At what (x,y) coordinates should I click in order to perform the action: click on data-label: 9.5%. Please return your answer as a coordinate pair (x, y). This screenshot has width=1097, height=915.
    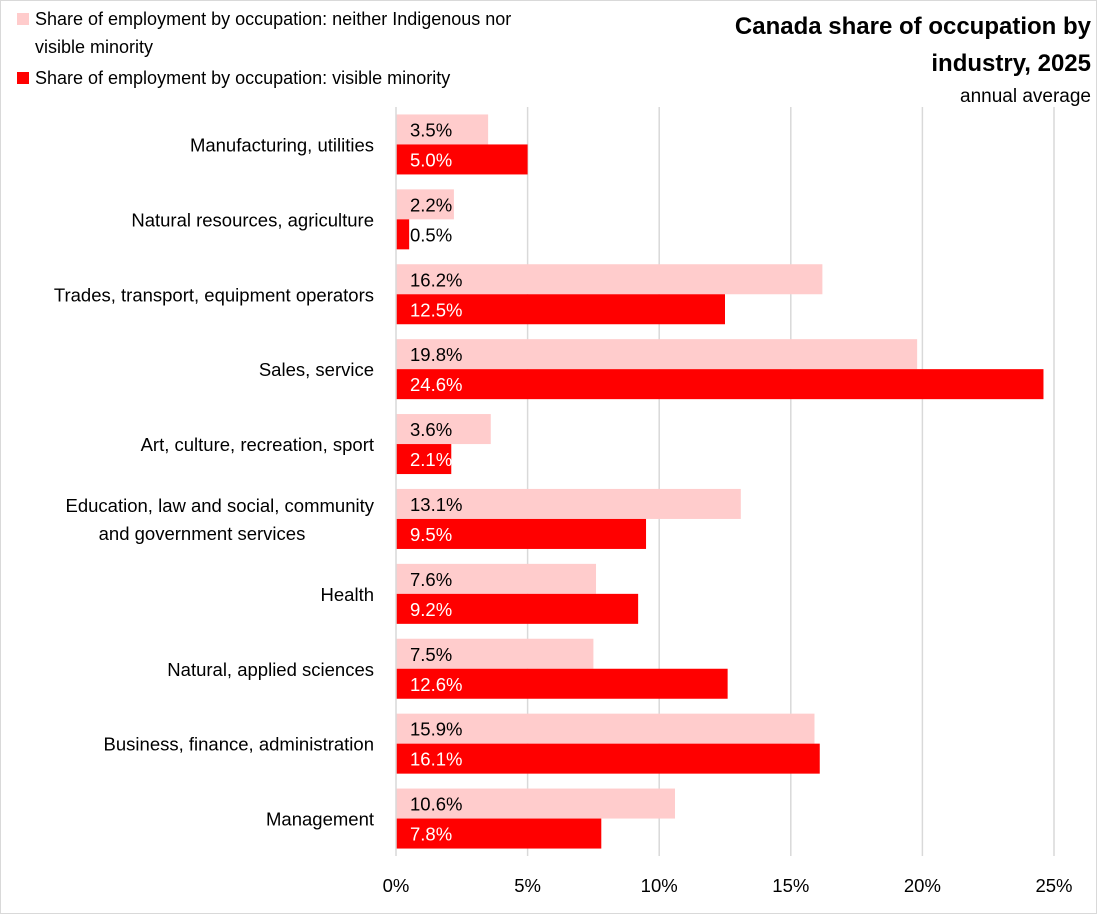
    Looking at the image, I should click on (431, 534).